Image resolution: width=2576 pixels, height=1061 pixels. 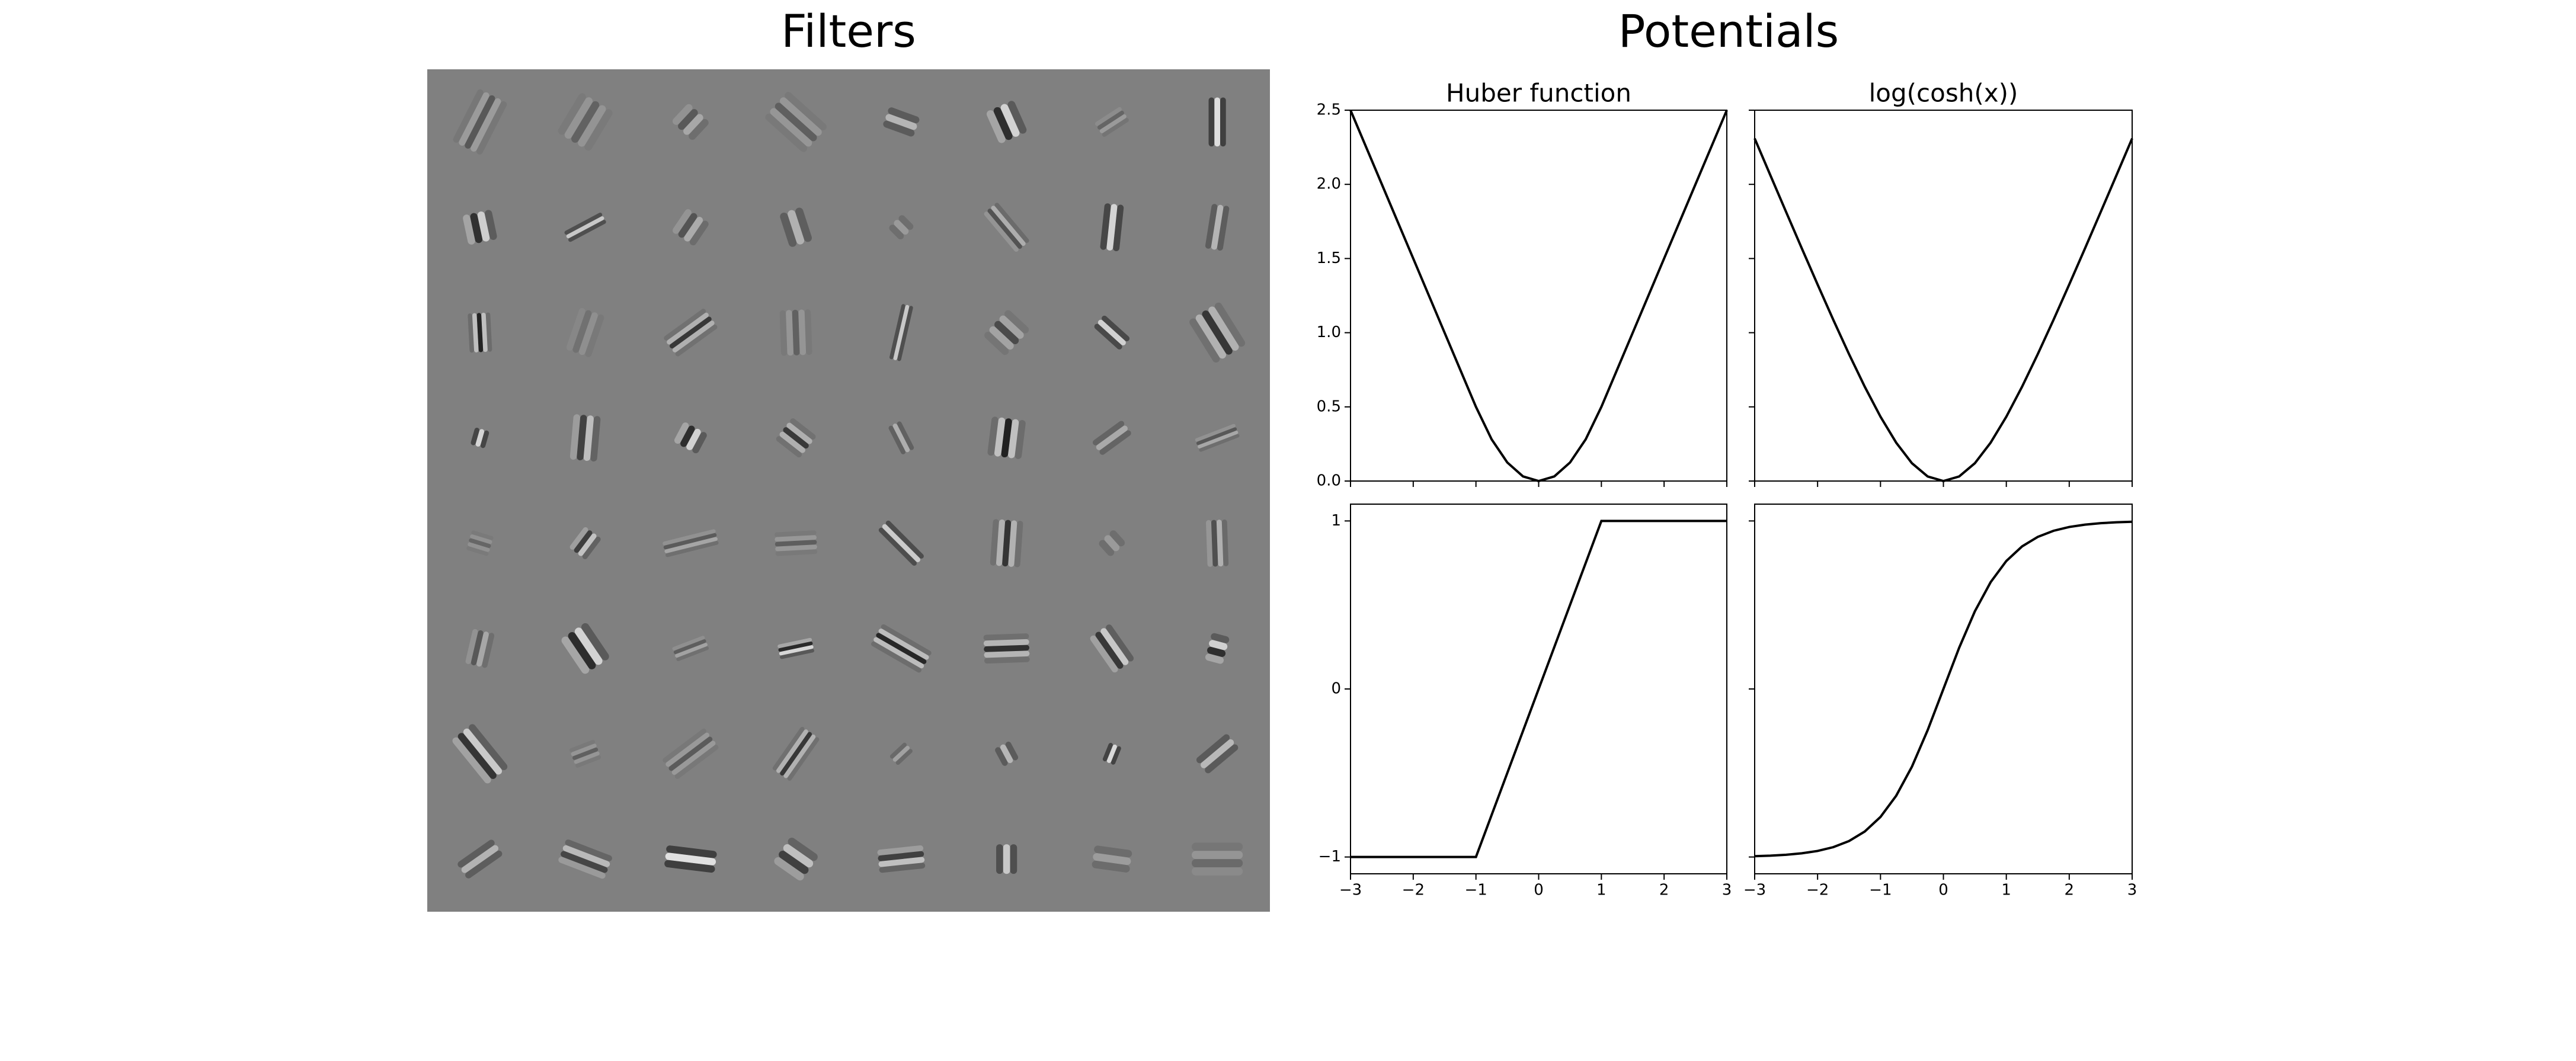 I want to click on x-tick-label: 3, so click(x=1727, y=890).